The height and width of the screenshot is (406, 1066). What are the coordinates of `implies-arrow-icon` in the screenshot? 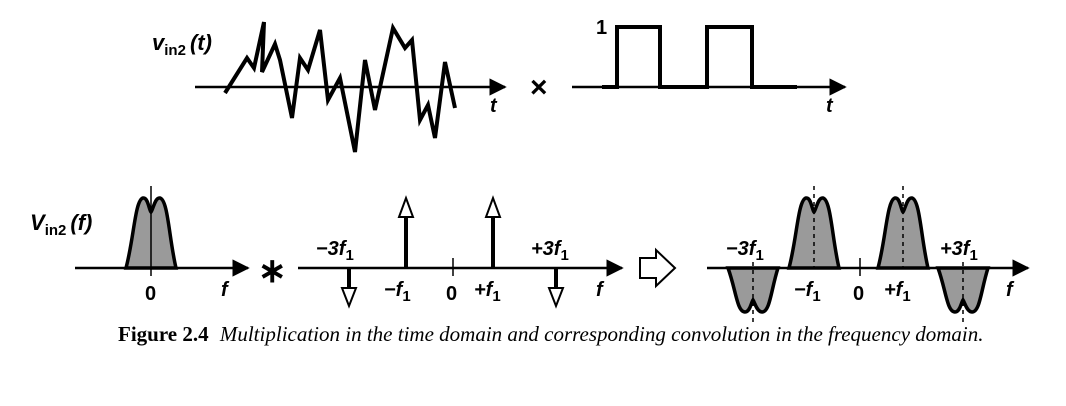 It's located at (658, 268).